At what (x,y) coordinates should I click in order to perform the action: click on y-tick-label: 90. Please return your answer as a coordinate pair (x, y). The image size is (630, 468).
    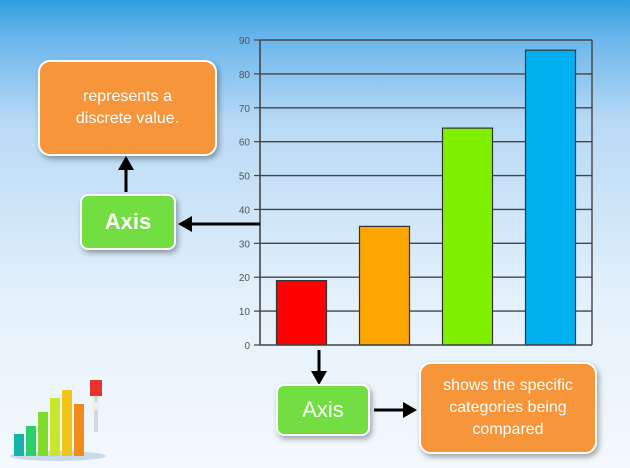
    Looking at the image, I should click on (245, 41).